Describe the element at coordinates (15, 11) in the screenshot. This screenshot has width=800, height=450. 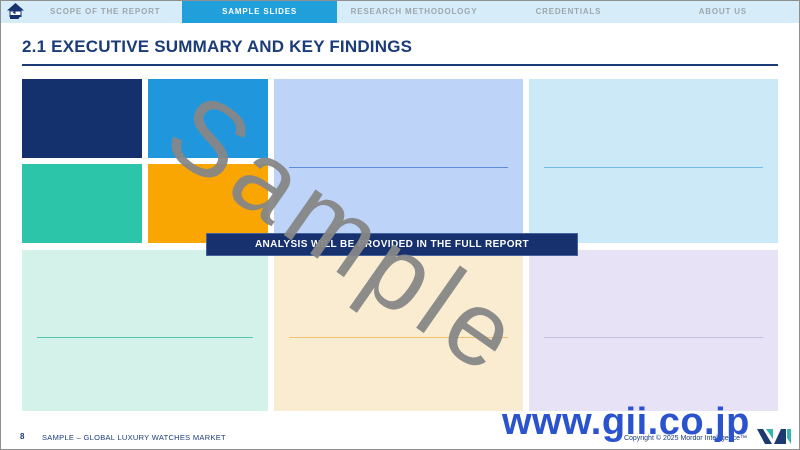
I see `home-icon` at that location.